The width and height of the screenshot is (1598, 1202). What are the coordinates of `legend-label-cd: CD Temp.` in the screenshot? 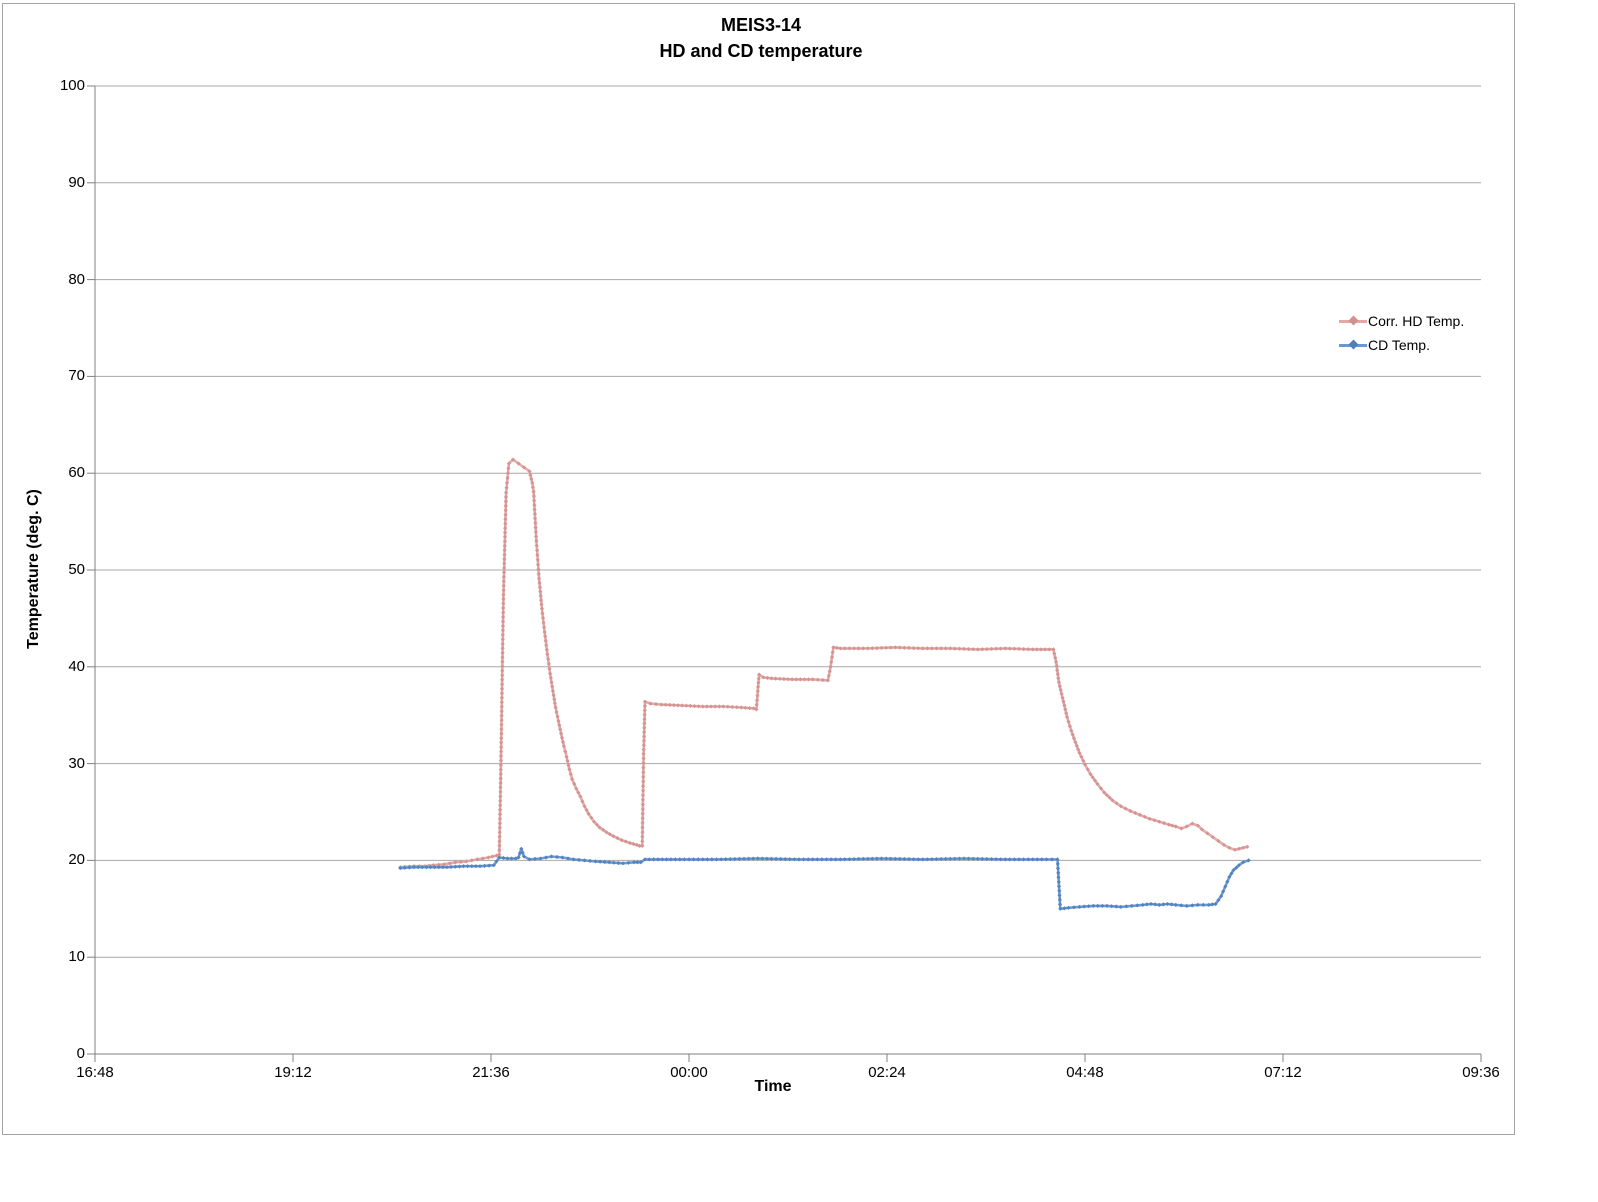 It's located at (1399, 345).